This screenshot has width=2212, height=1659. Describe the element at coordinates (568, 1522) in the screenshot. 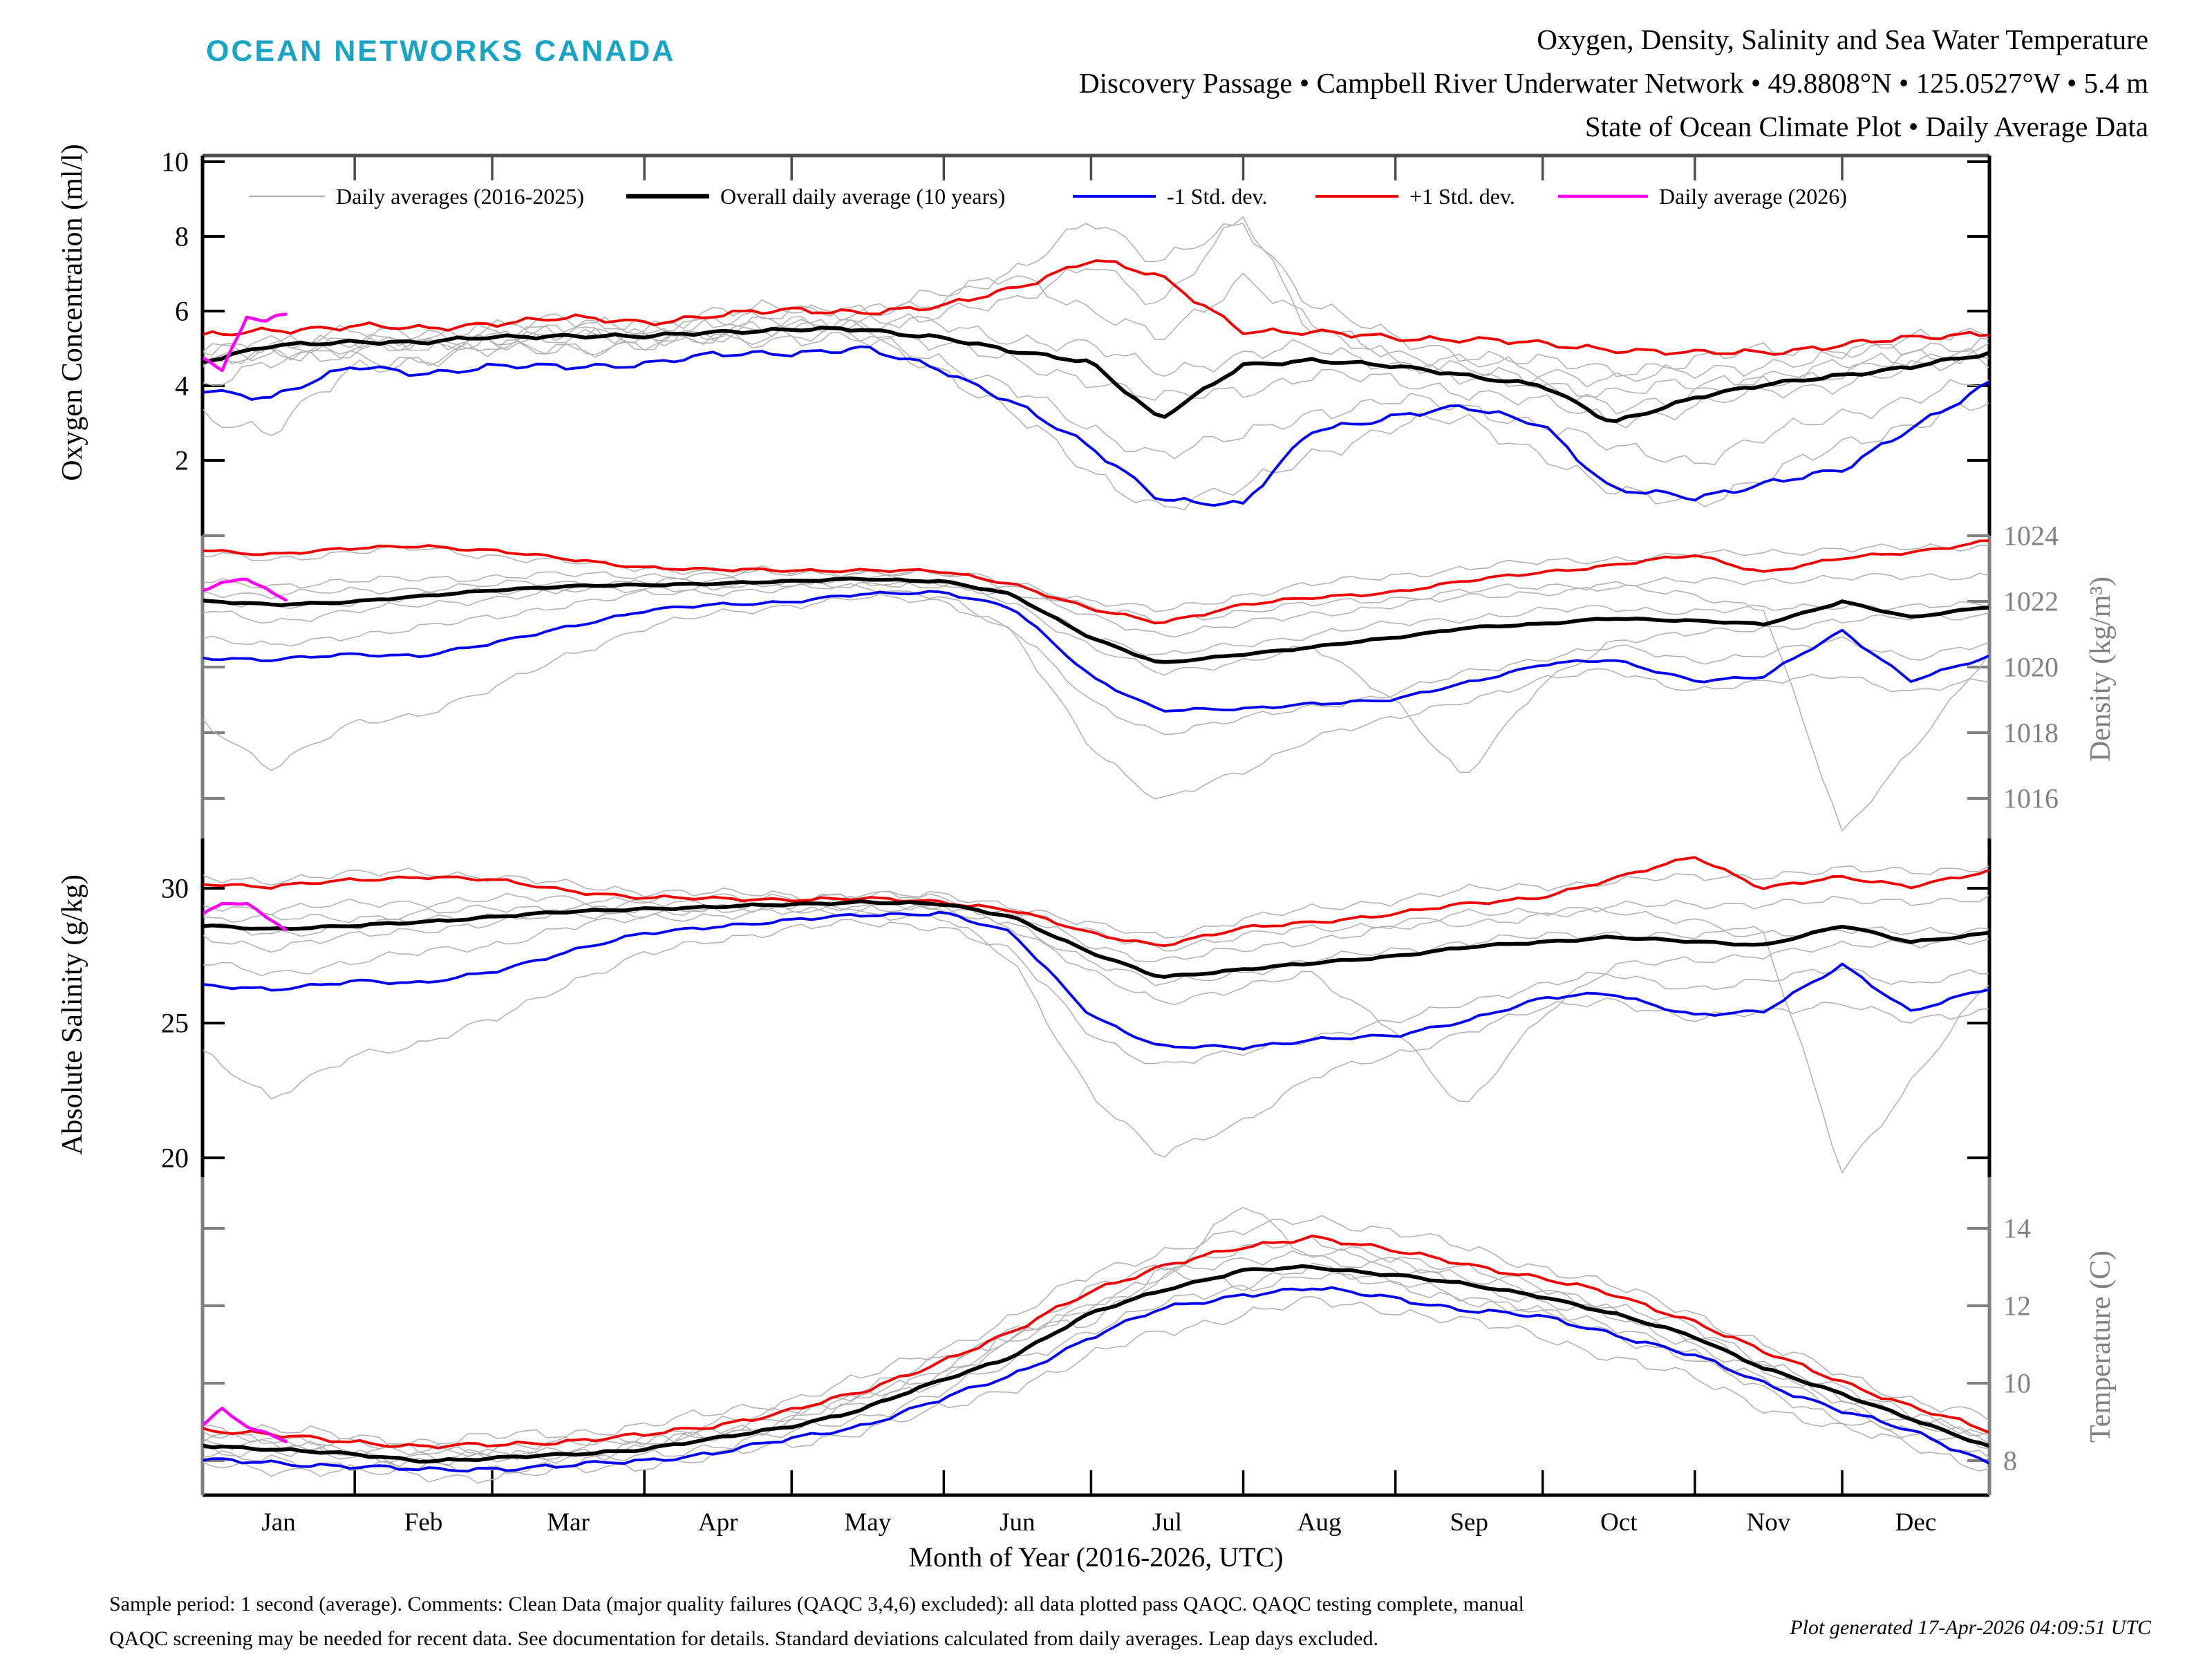

I see `x-tick-Mar: Mar` at that location.